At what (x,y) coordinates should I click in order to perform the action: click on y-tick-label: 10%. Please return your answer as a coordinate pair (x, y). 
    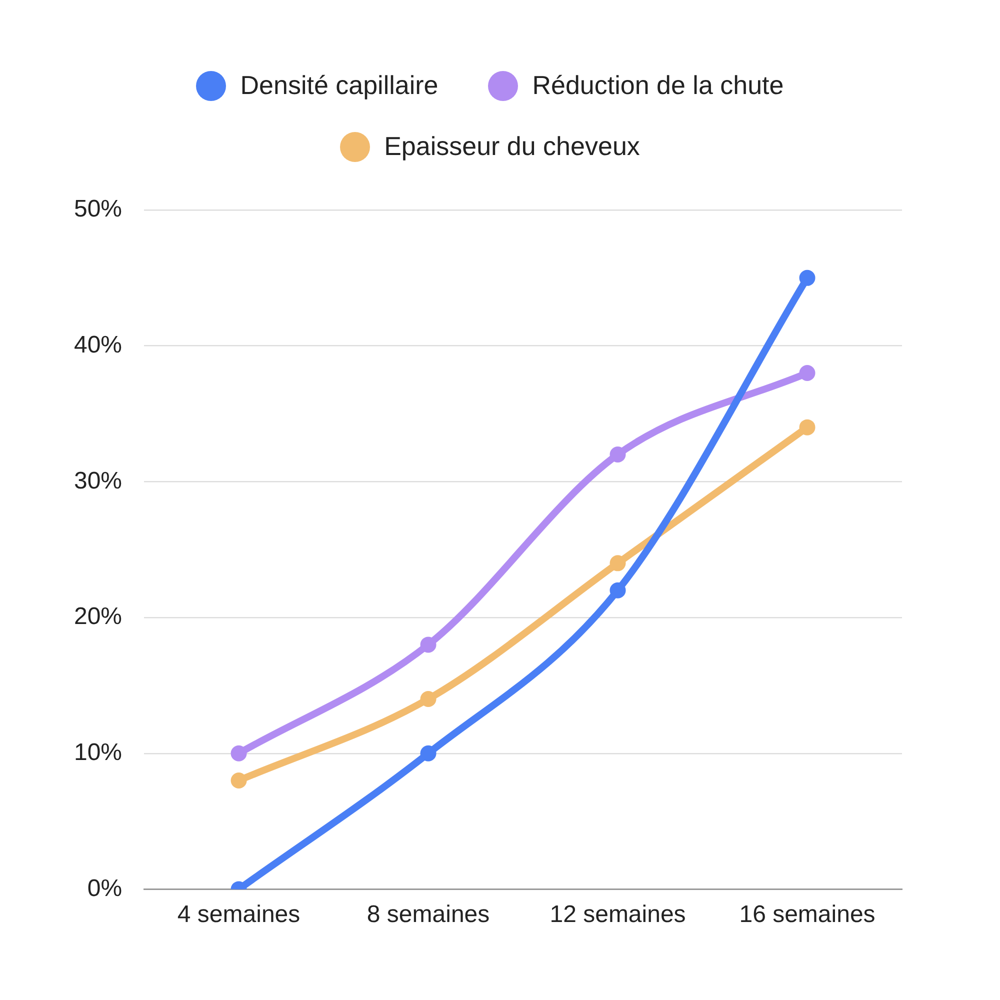
    Looking at the image, I should click on (98, 752).